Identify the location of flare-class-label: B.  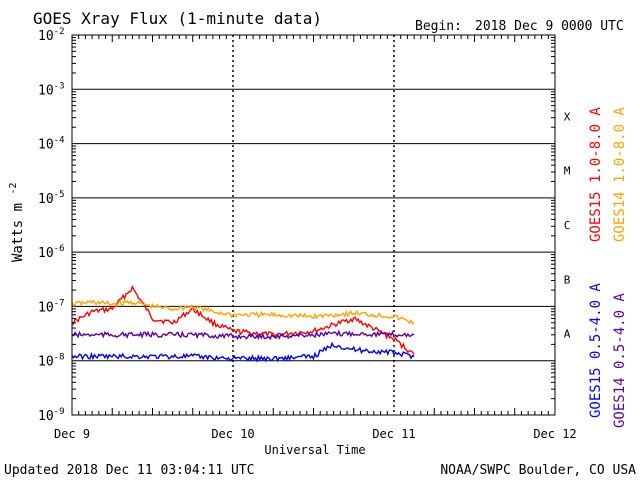
(567, 279).